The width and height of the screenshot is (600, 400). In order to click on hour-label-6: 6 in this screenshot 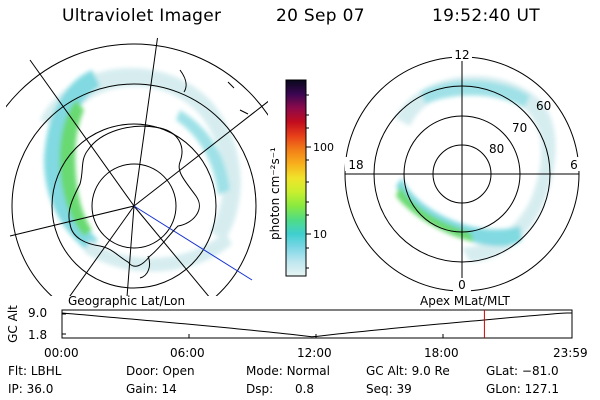, I will do `click(574, 165)`.